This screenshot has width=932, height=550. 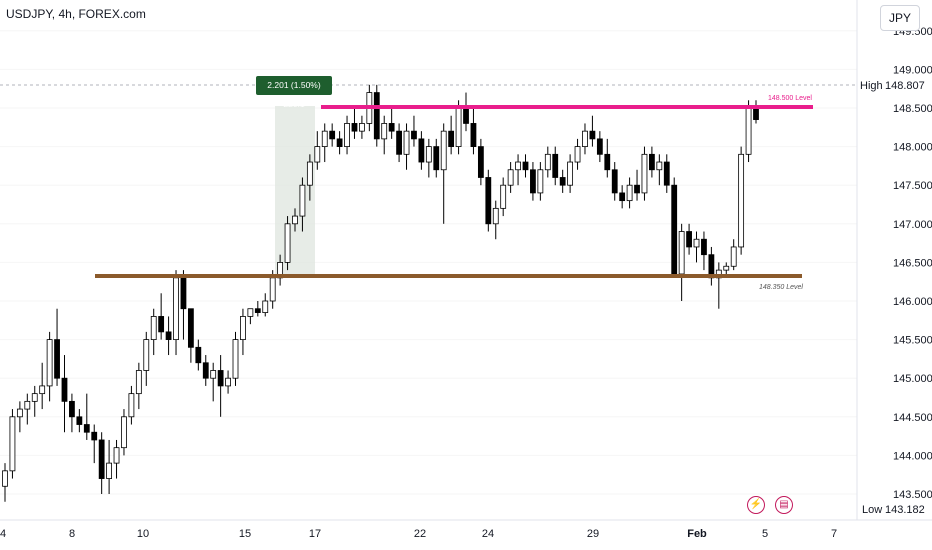 I want to click on calendar-icon: ▤, so click(x=784, y=505).